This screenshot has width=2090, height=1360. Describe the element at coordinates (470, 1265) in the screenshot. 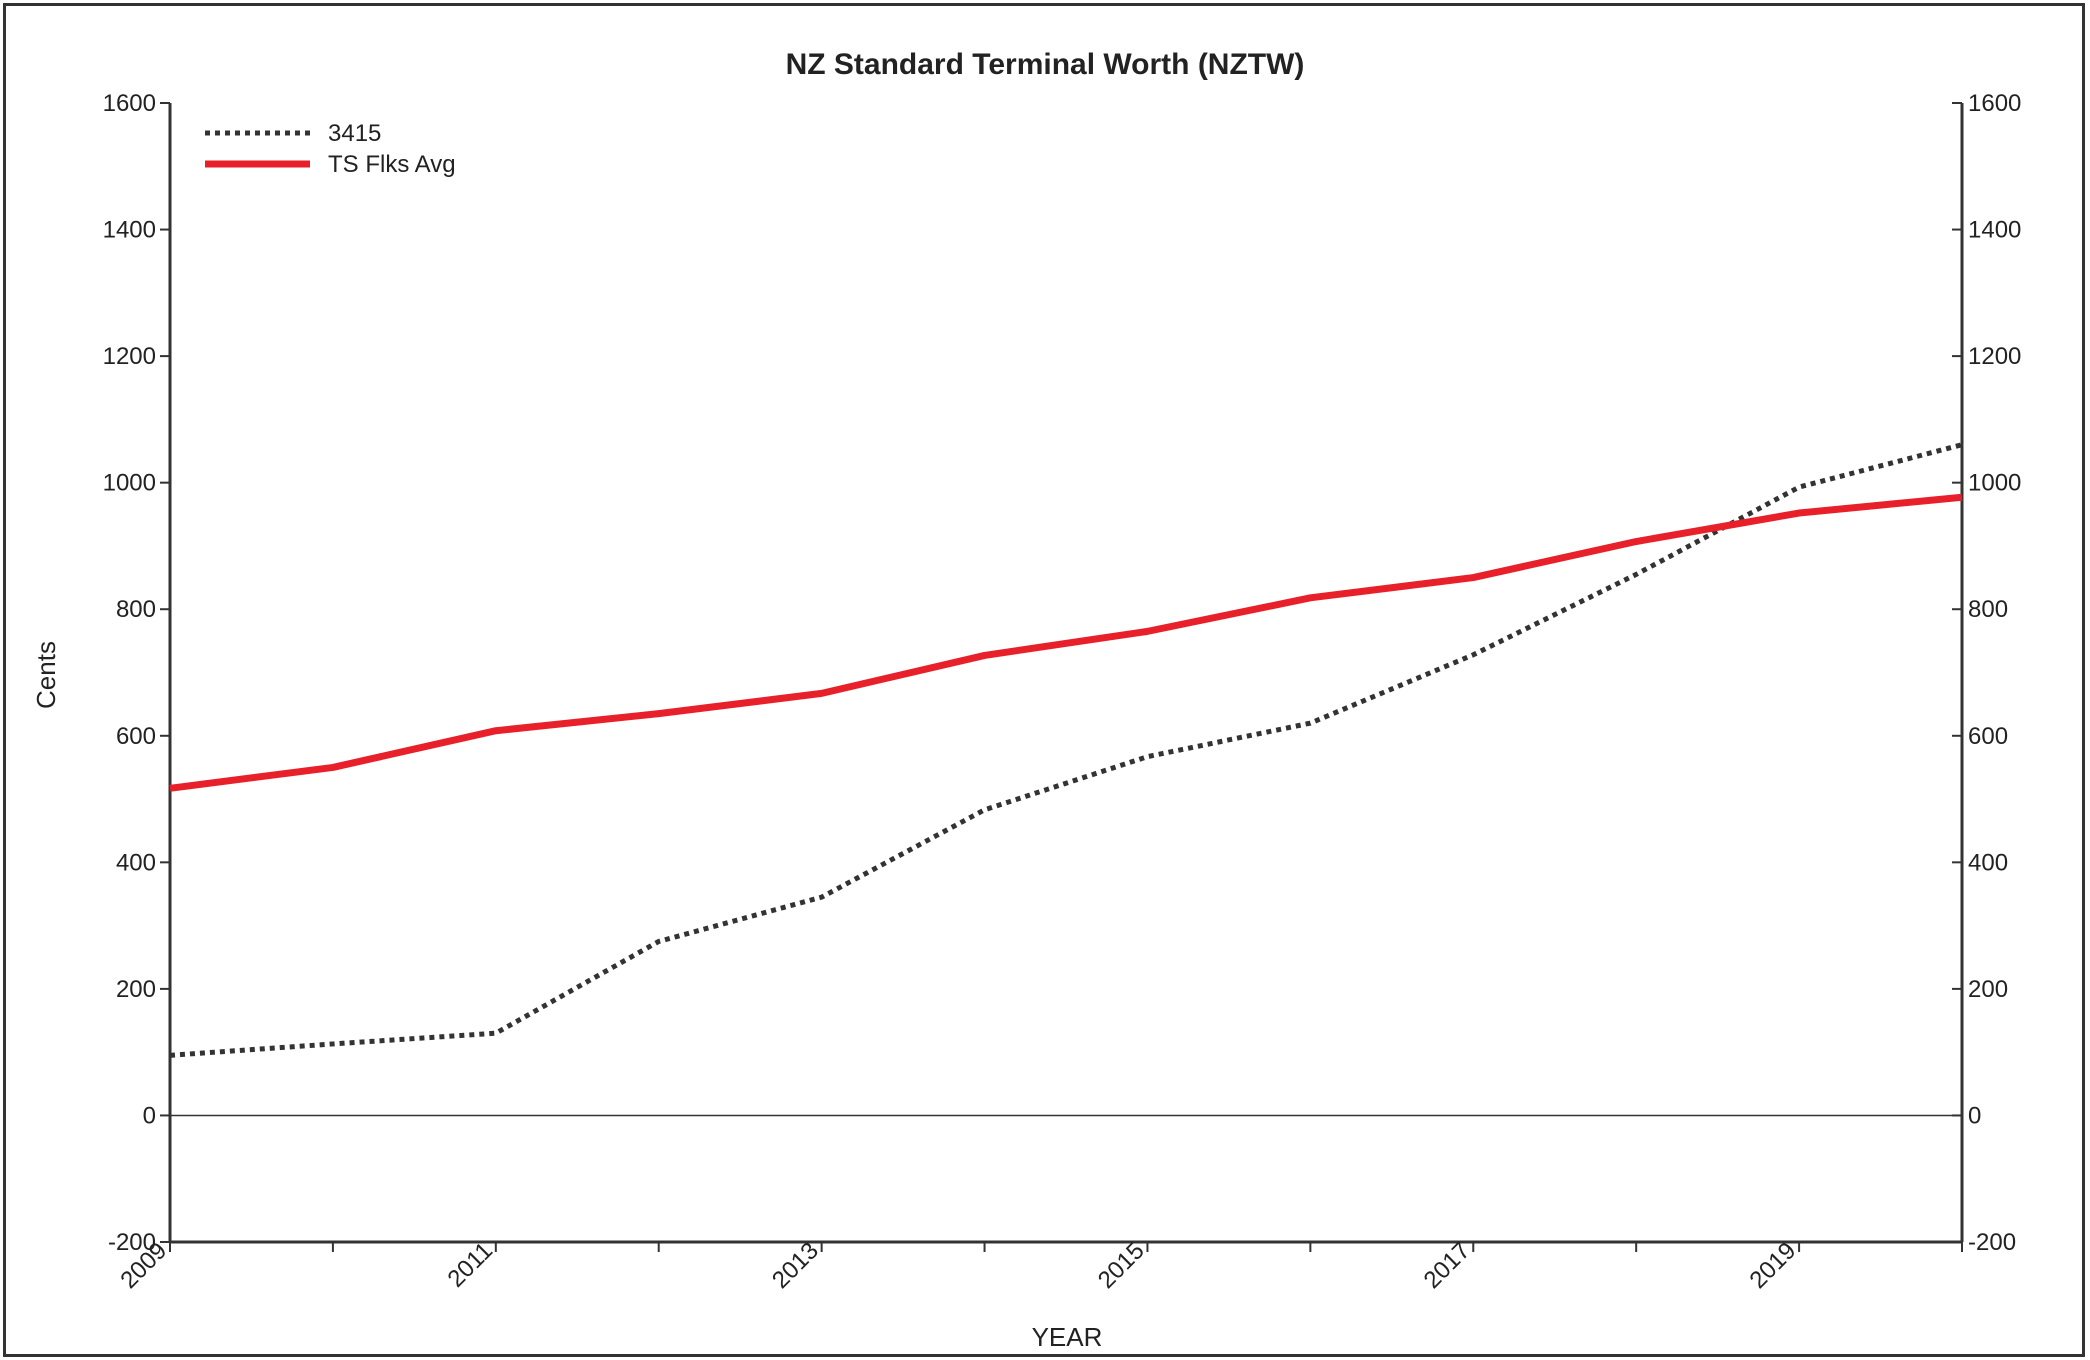

I see `x-tick-label: 2011` at that location.